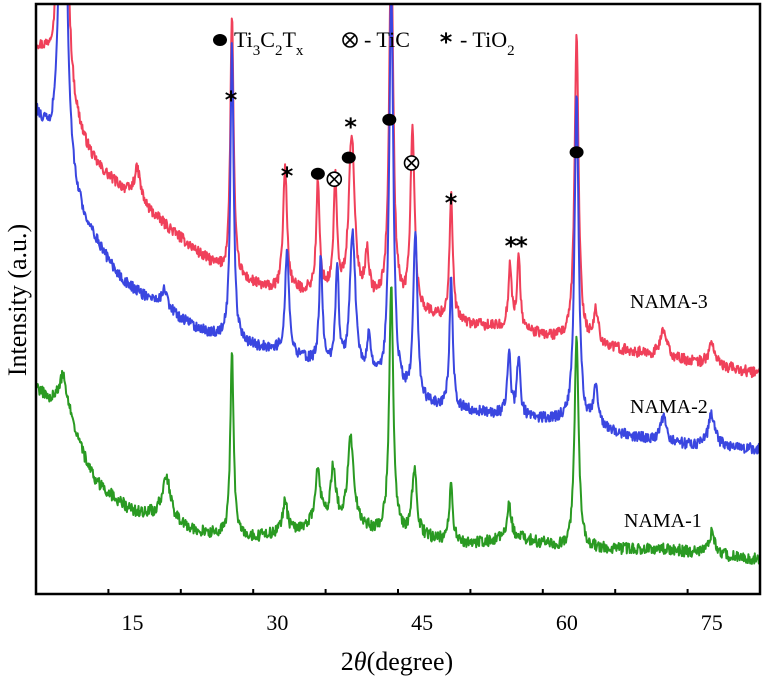 The width and height of the screenshot is (764, 682). Describe the element at coordinates (712, 622) in the screenshot. I see `x-tick-label: 75` at that location.